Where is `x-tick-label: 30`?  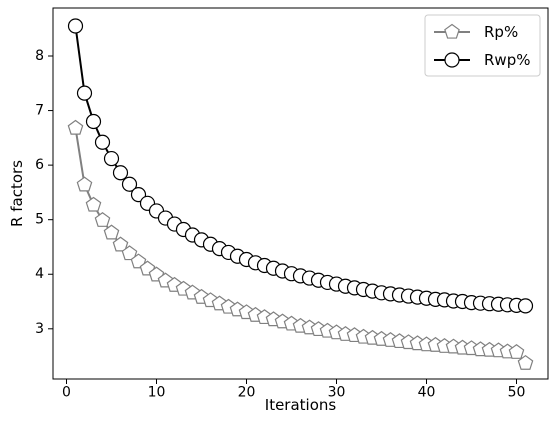
x-tick-label: 30 is located at coordinates (337, 393).